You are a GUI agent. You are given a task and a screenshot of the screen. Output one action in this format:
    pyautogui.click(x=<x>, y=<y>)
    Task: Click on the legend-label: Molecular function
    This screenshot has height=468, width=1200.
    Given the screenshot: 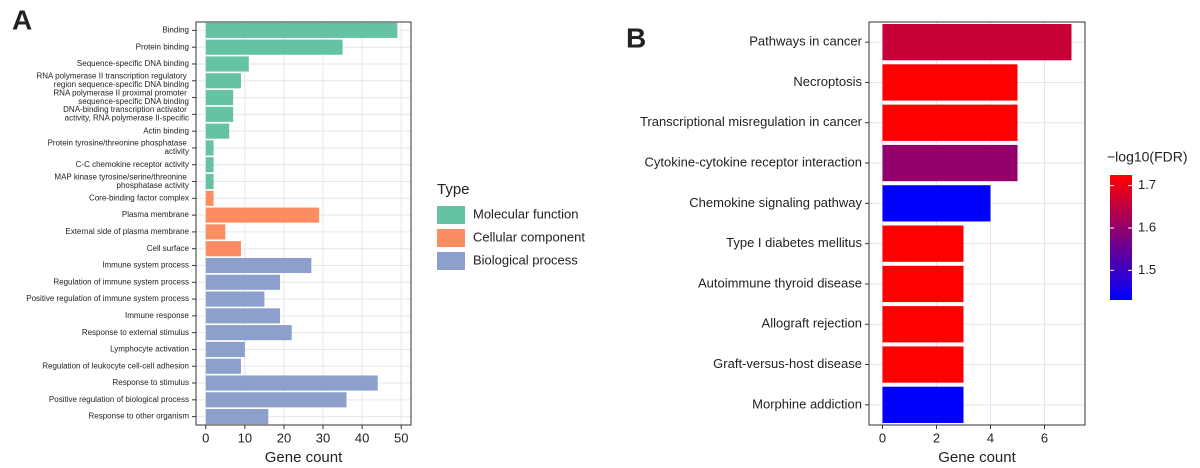 What is the action you would take?
    pyautogui.click(x=526, y=213)
    